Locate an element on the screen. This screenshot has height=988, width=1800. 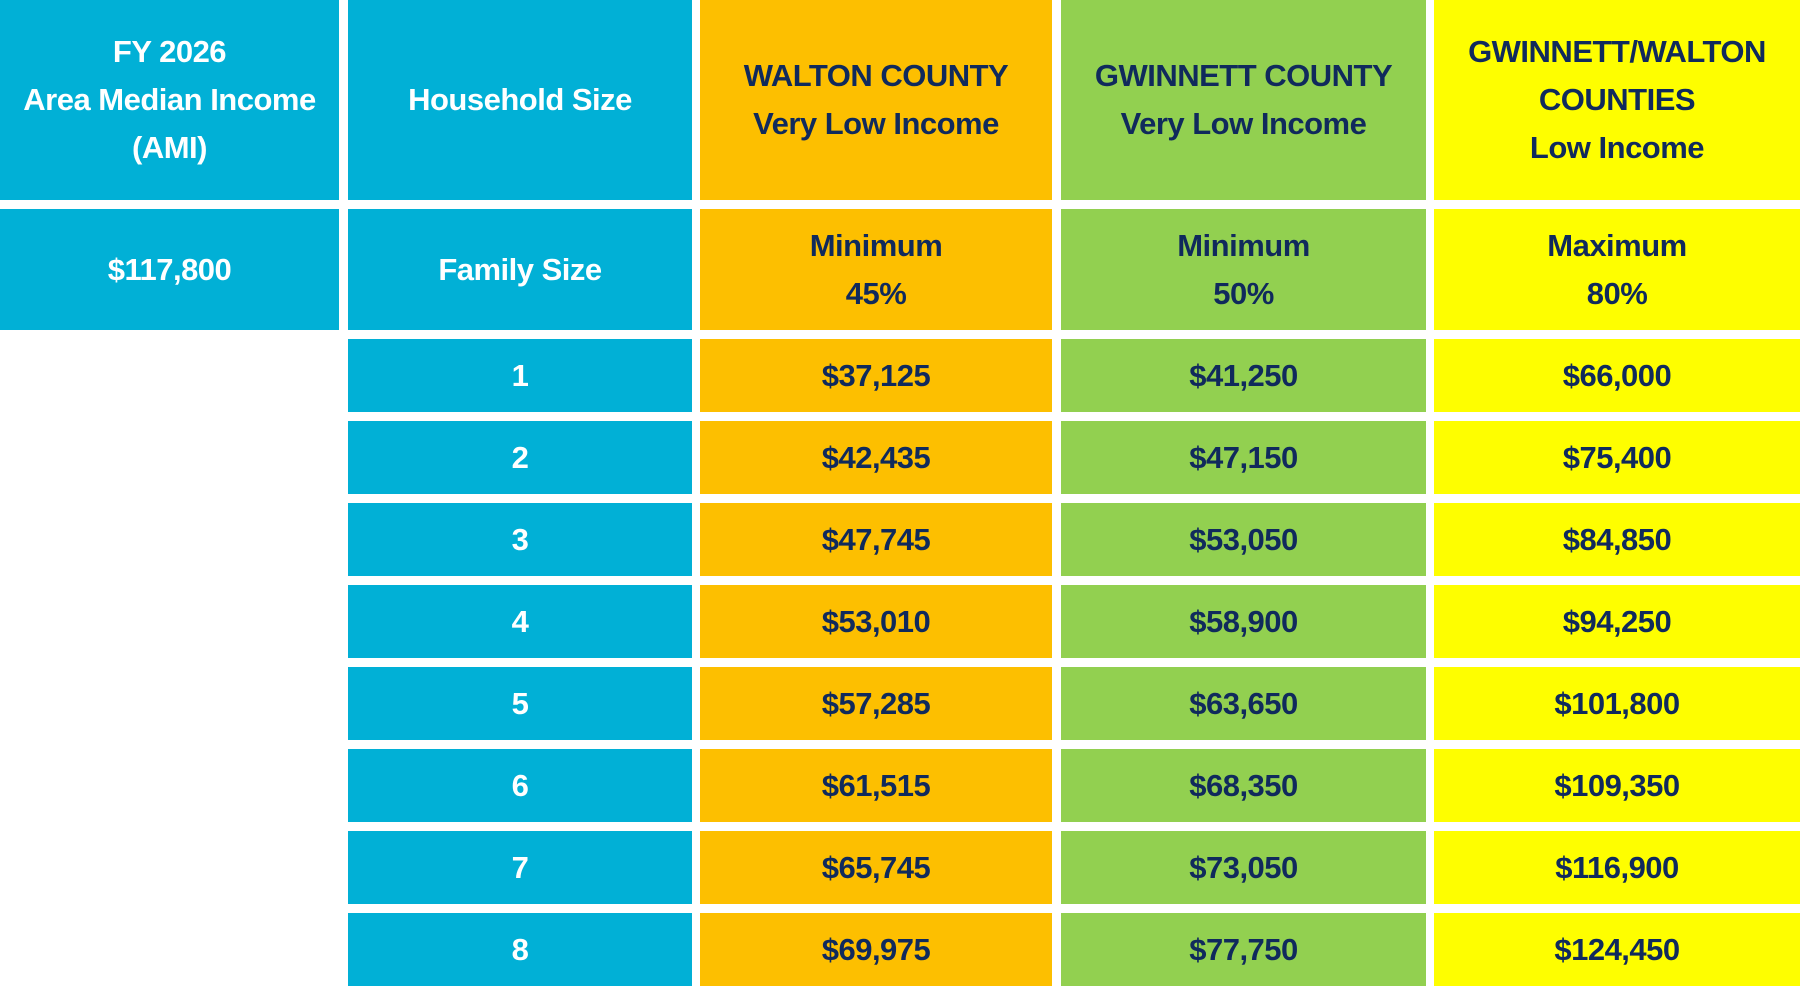
combined-limit-cell: $66,000 is located at coordinates (1617, 375).